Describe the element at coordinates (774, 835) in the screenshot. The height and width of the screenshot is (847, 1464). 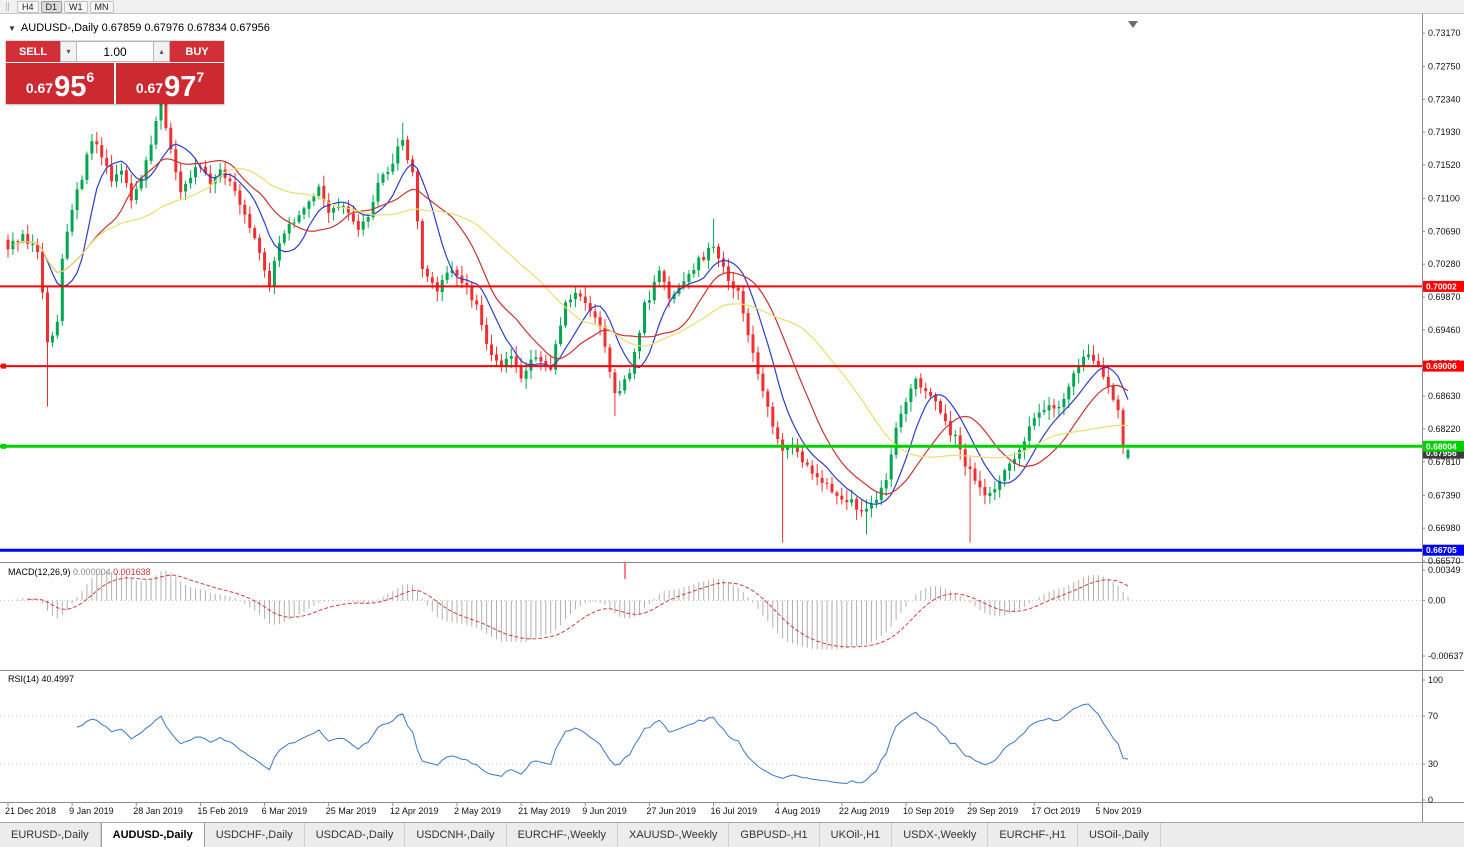
I see `chart-tab-gbpusd-h1: GBPUSD-,H1` at that location.